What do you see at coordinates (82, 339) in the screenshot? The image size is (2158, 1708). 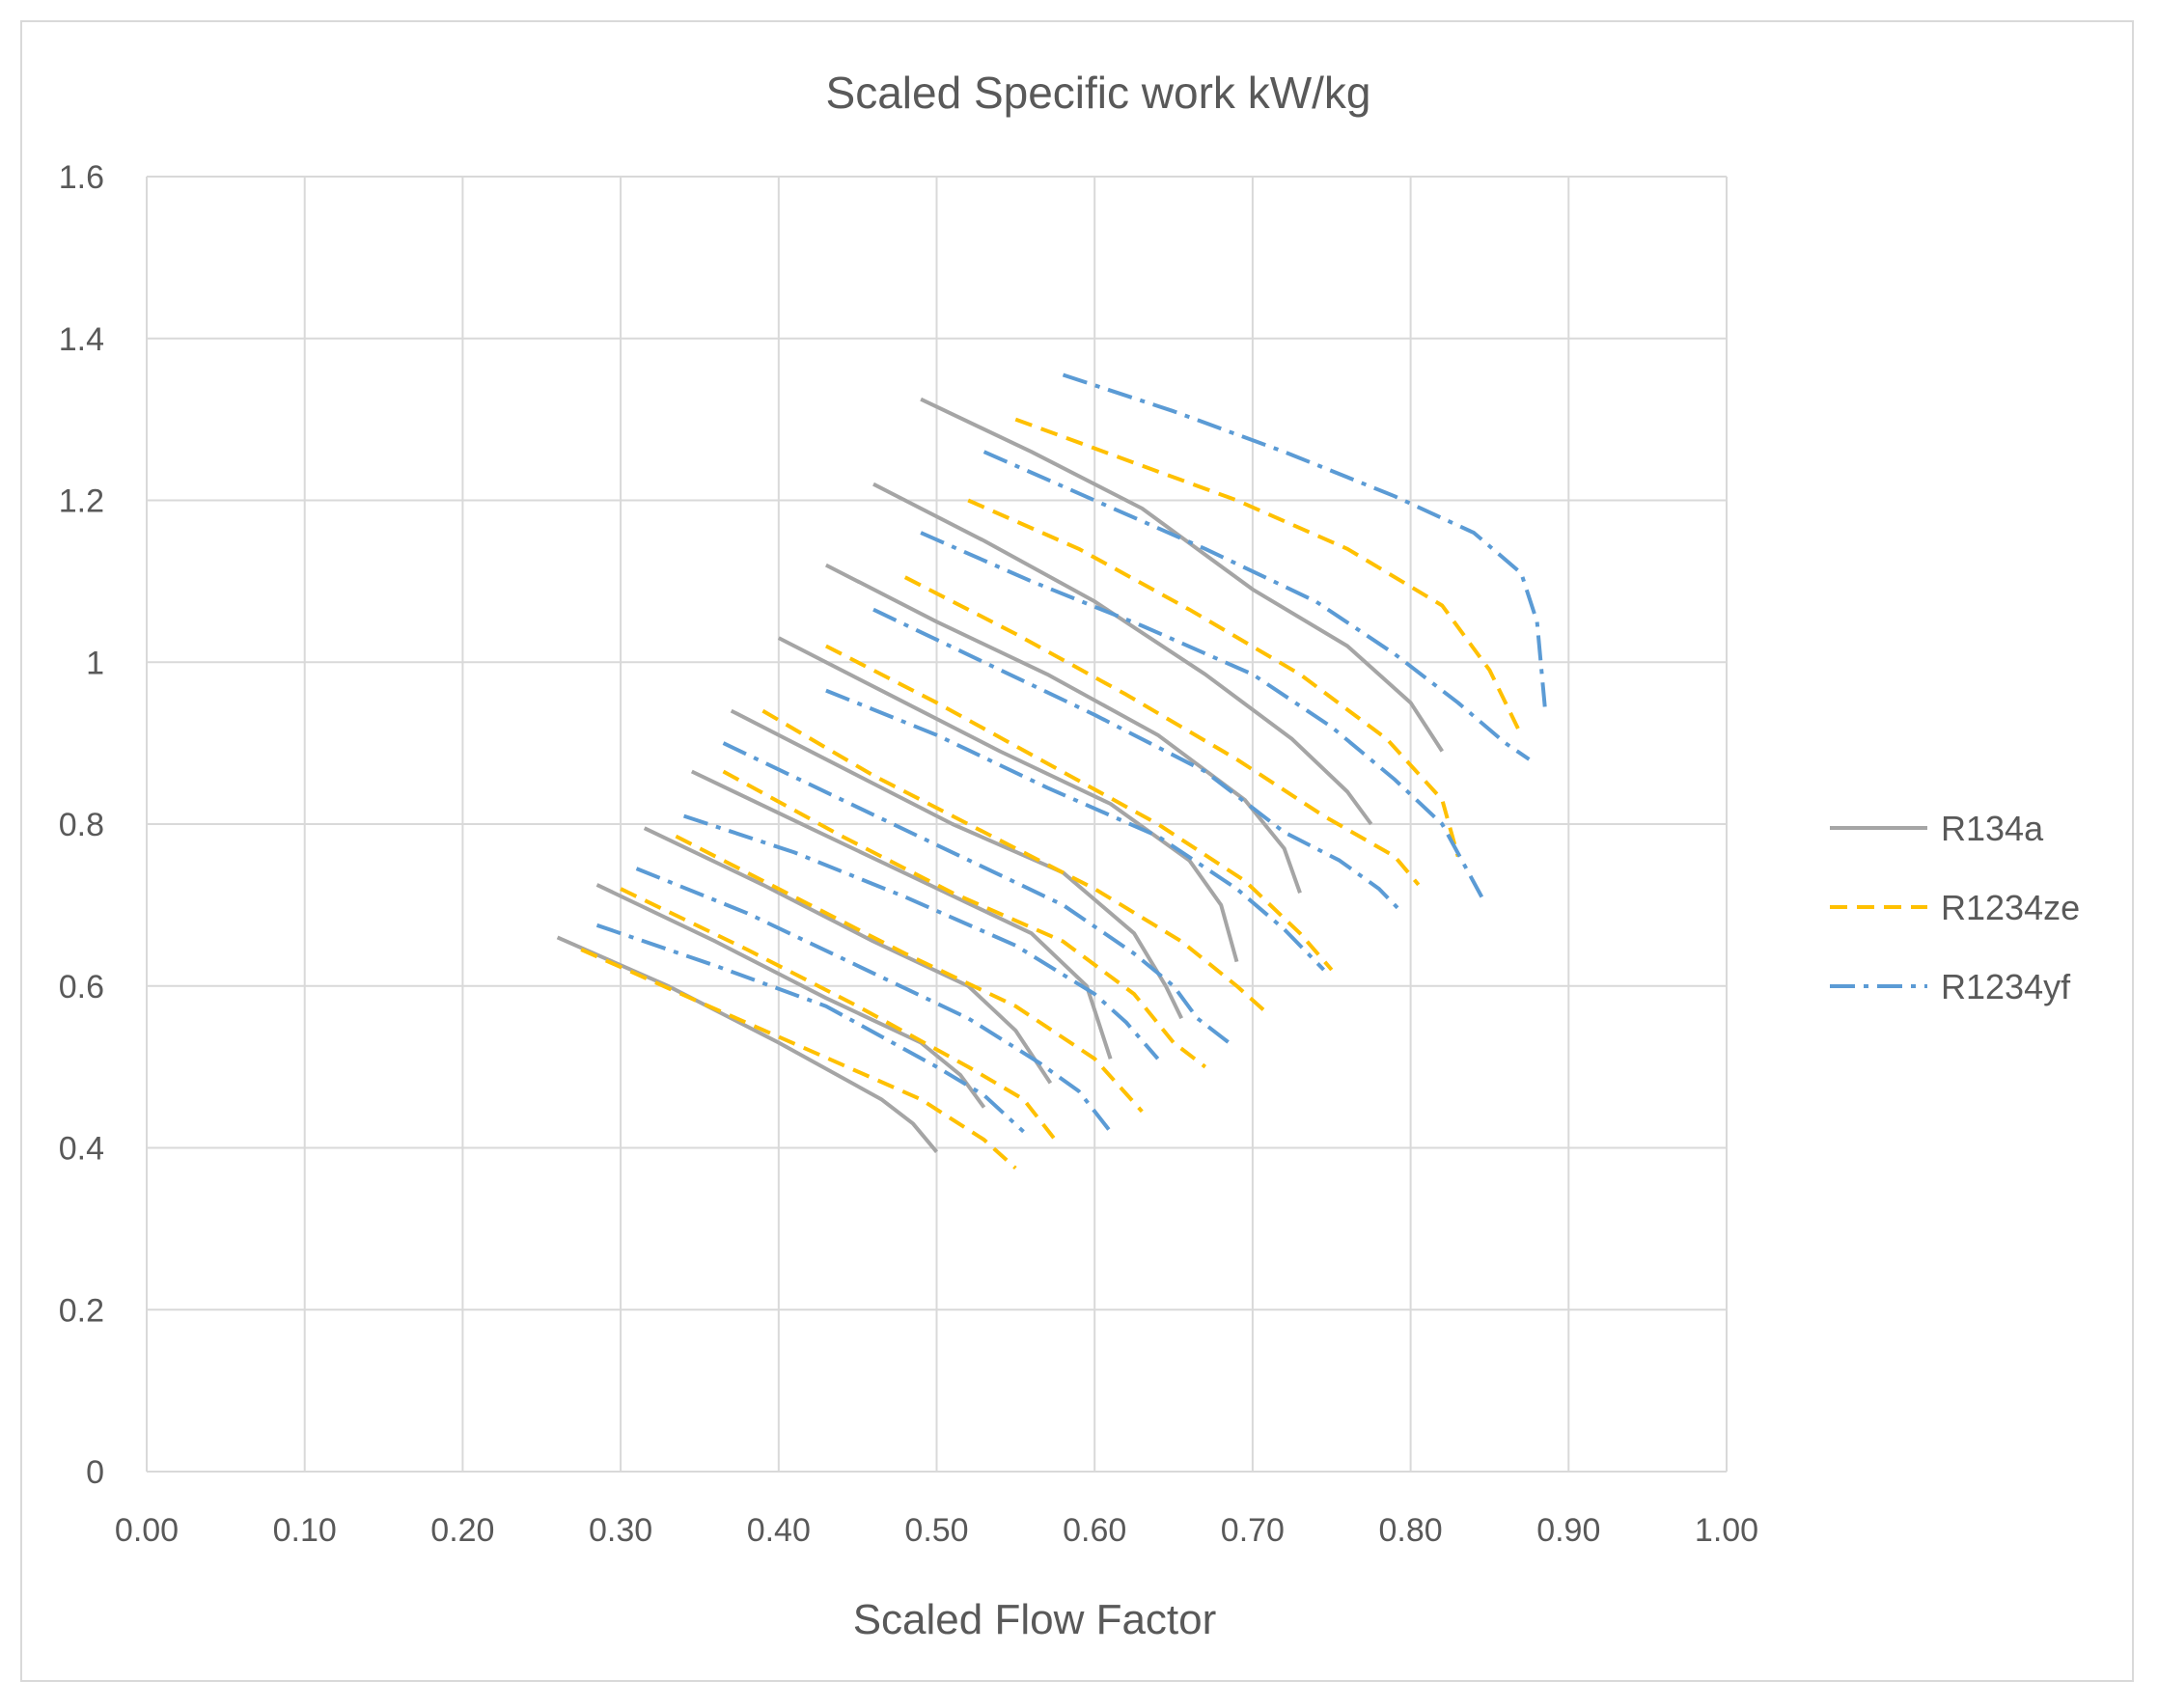 I see `y-tick-label: 1.4` at bounding box center [82, 339].